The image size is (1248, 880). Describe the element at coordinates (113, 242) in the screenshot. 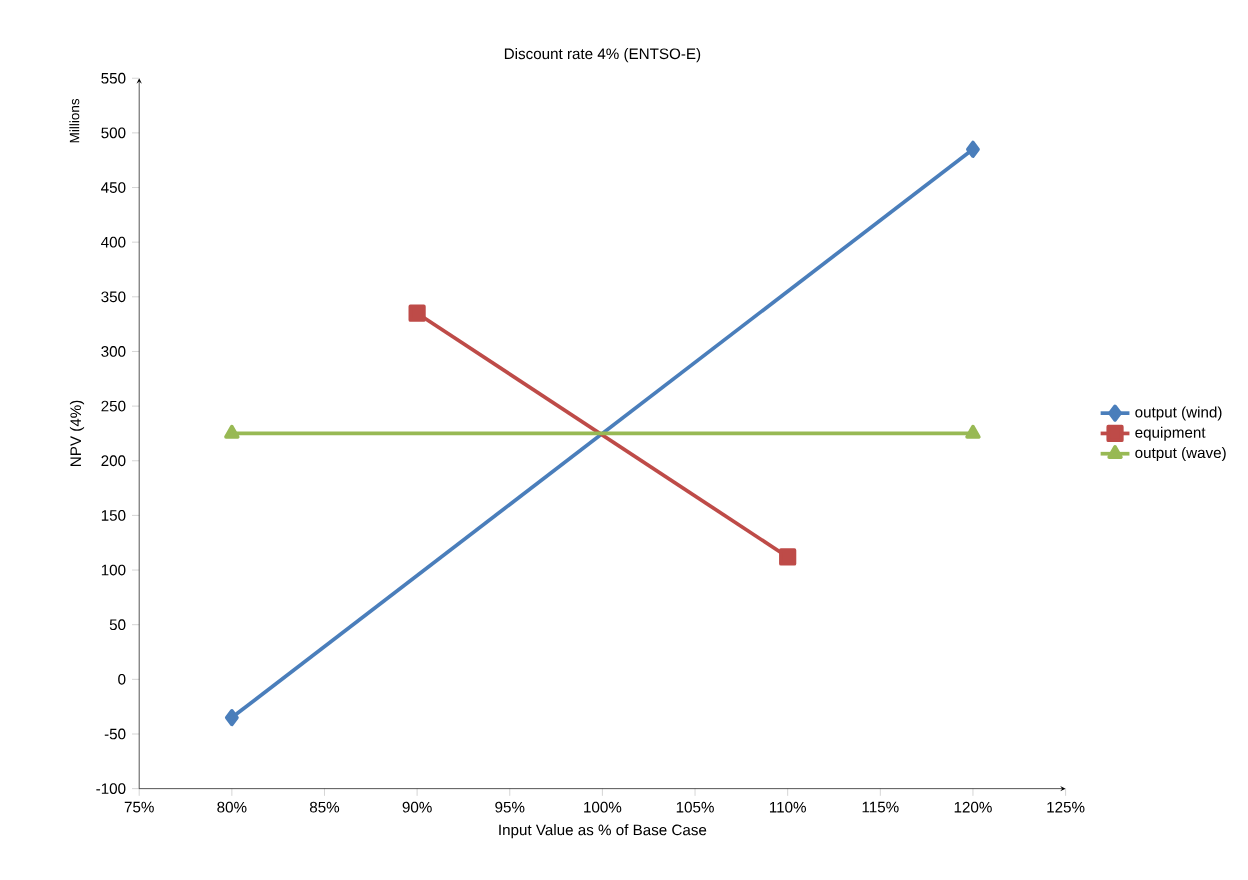

I see `y-tick-label: 400` at that location.